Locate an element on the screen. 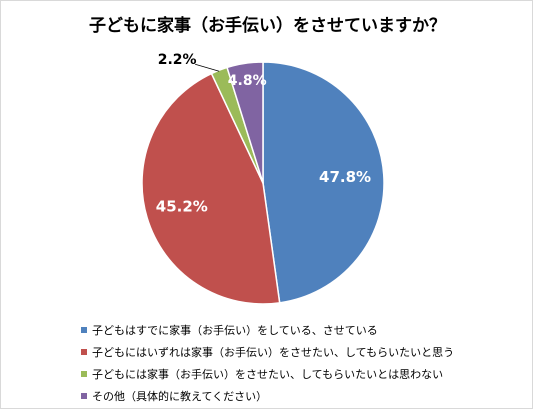  legend-label: 子どもには家事（お手伝い）をさせたい、してもらいたいとは思わない is located at coordinates (268, 374).